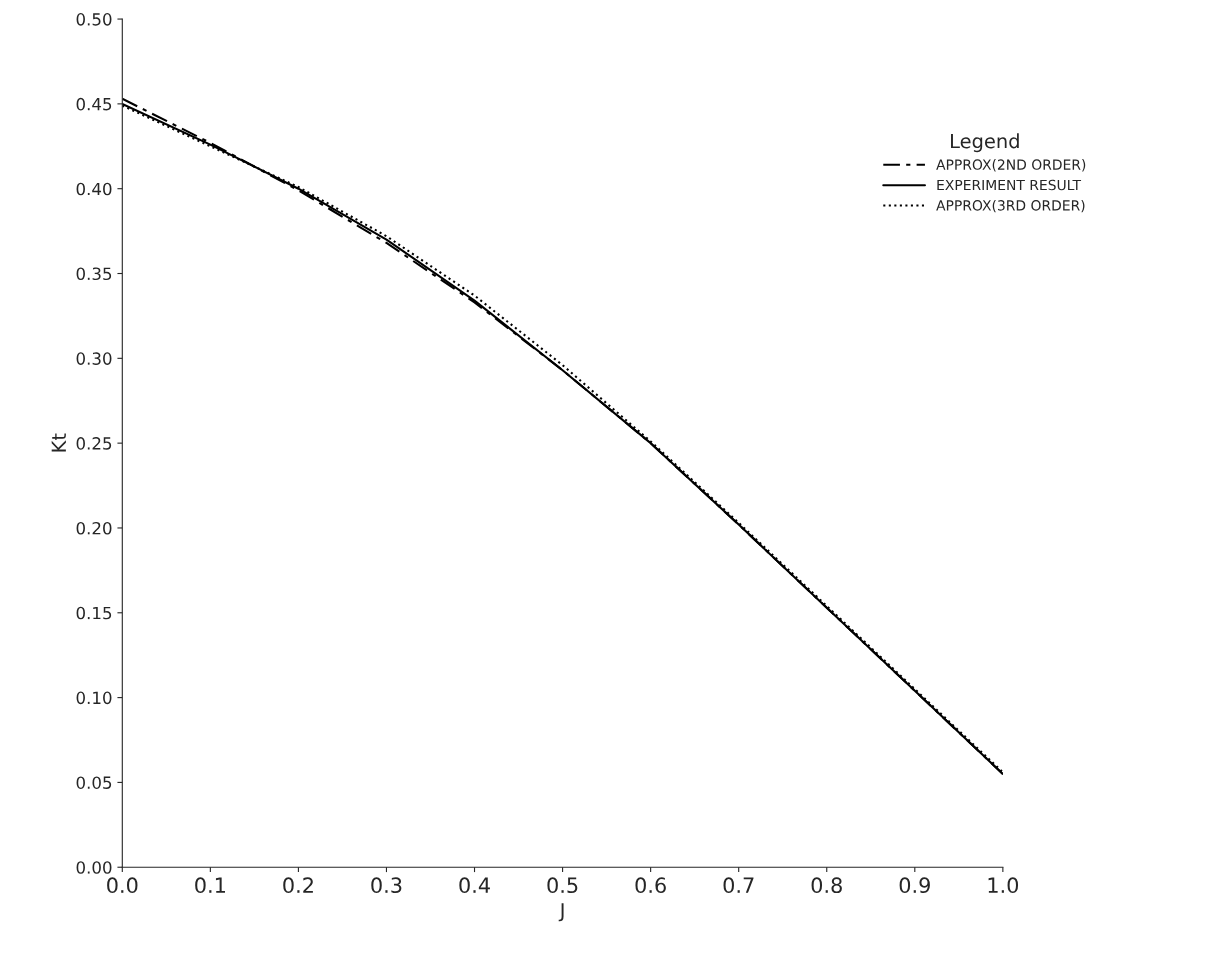 The height and width of the screenshot is (953, 1223). I want to click on x-tick-label: 0.4, so click(474, 885).